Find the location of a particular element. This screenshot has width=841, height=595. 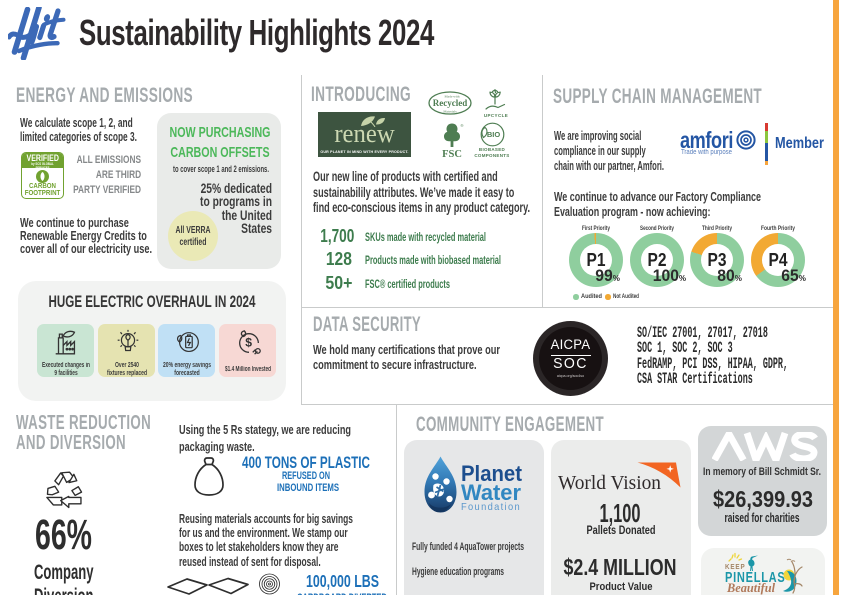

svg-text: BIO is located at coordinates (494, 134).